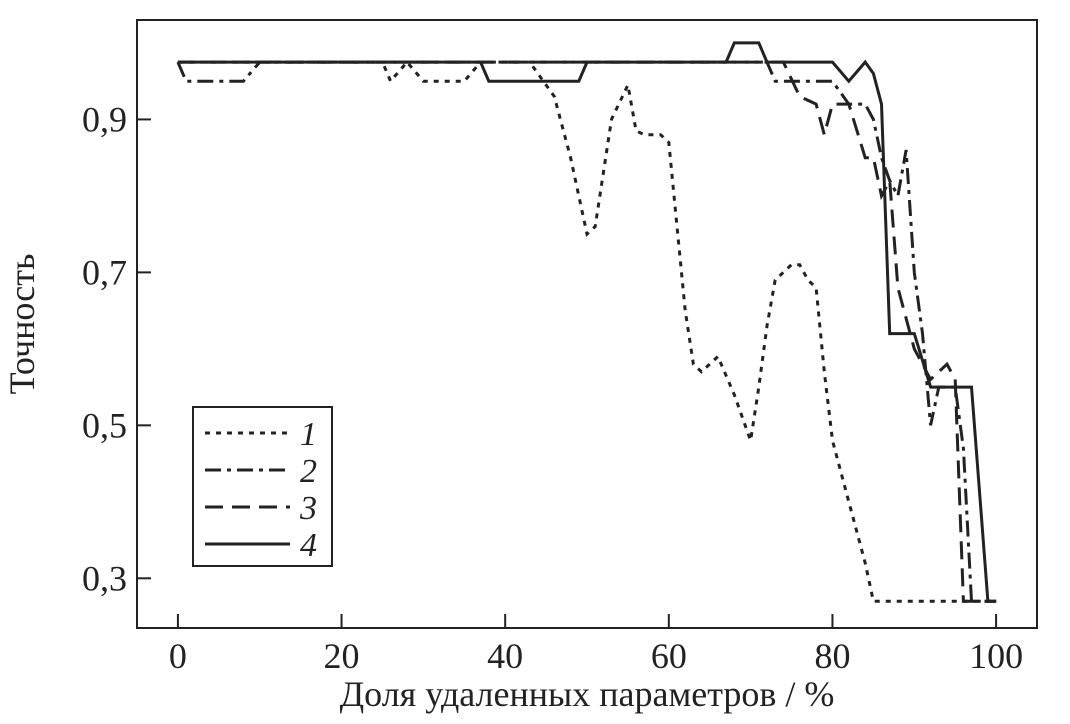  What do you see at coordinates (104, 578) in the screenshot?
I see `y-tick-label: 0,3` at bounding box center [104, 578].